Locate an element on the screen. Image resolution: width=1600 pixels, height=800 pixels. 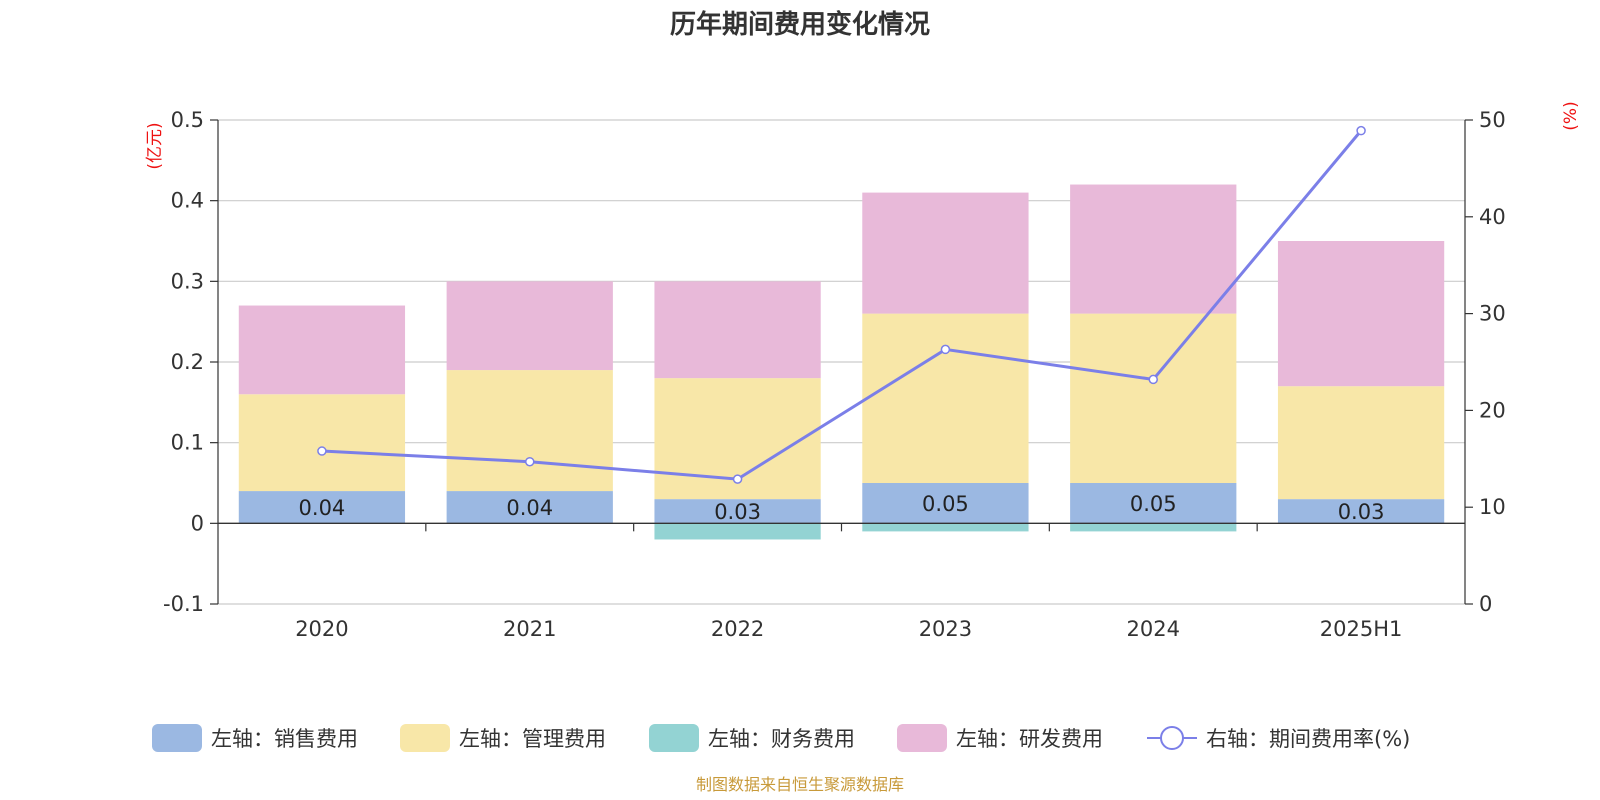
x-tick-label: 2022 is located at coordinates (737, 629).